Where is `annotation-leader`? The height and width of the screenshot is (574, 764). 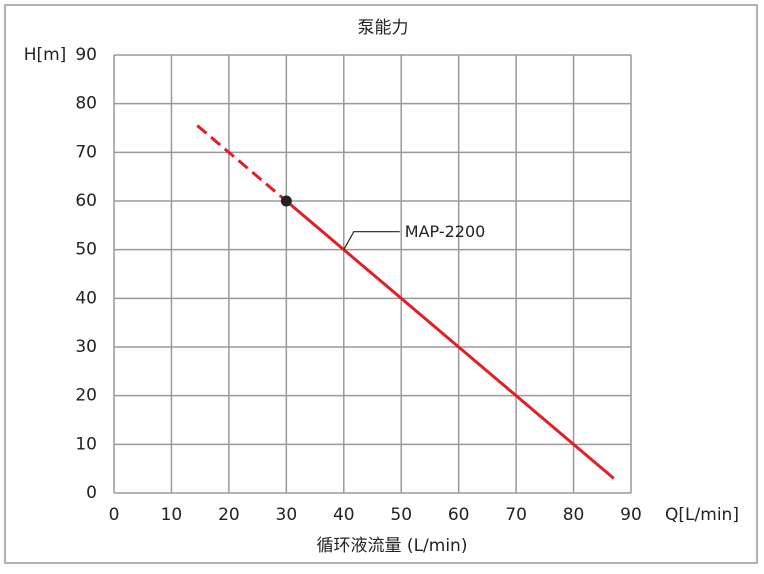 annotation-leader is located at coordinates (371, 240).